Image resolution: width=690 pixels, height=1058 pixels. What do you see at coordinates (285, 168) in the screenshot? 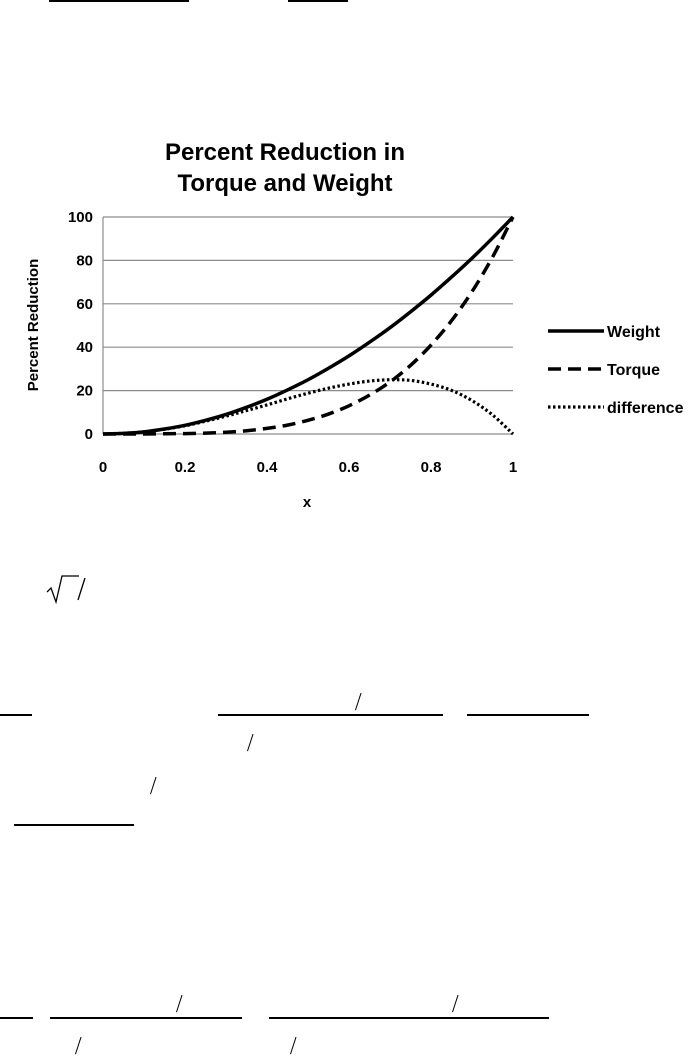
I see `chart-title: Percent Reduction in Torque and Weight` at bounding box center [285, 168].